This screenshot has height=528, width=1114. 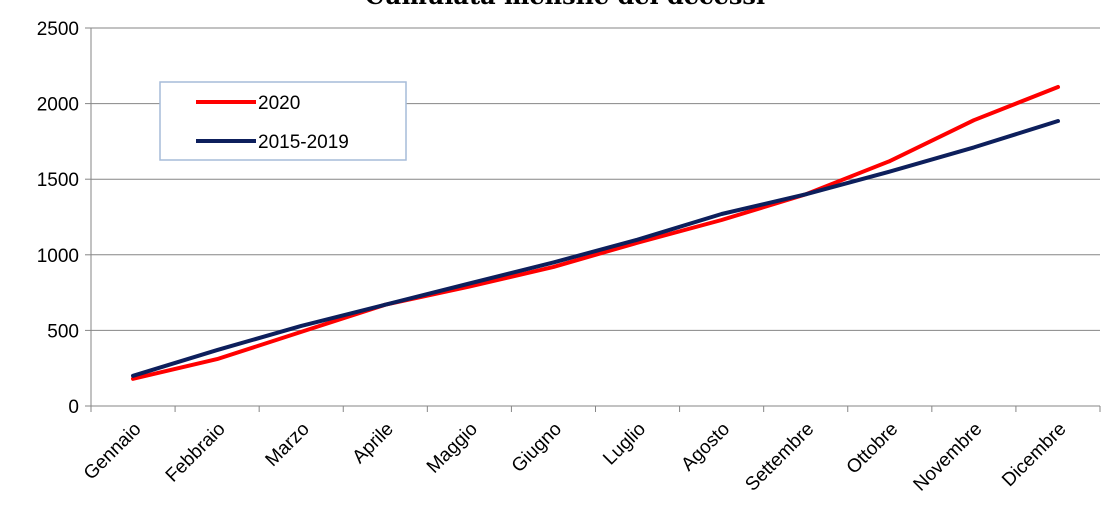 What do you see at coordinates (452, 448) in the screenshot?
I see `x-tick-label: Maggio` at bounding box center [452, 448].